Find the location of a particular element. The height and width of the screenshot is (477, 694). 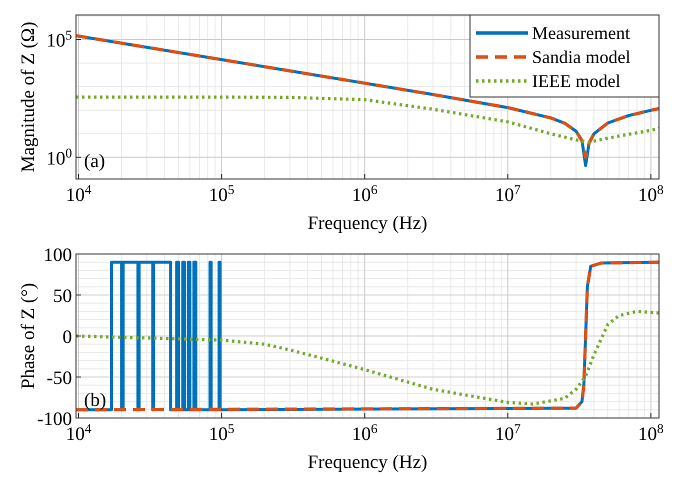

annotation: (b) is located at coordinates (95, 400).